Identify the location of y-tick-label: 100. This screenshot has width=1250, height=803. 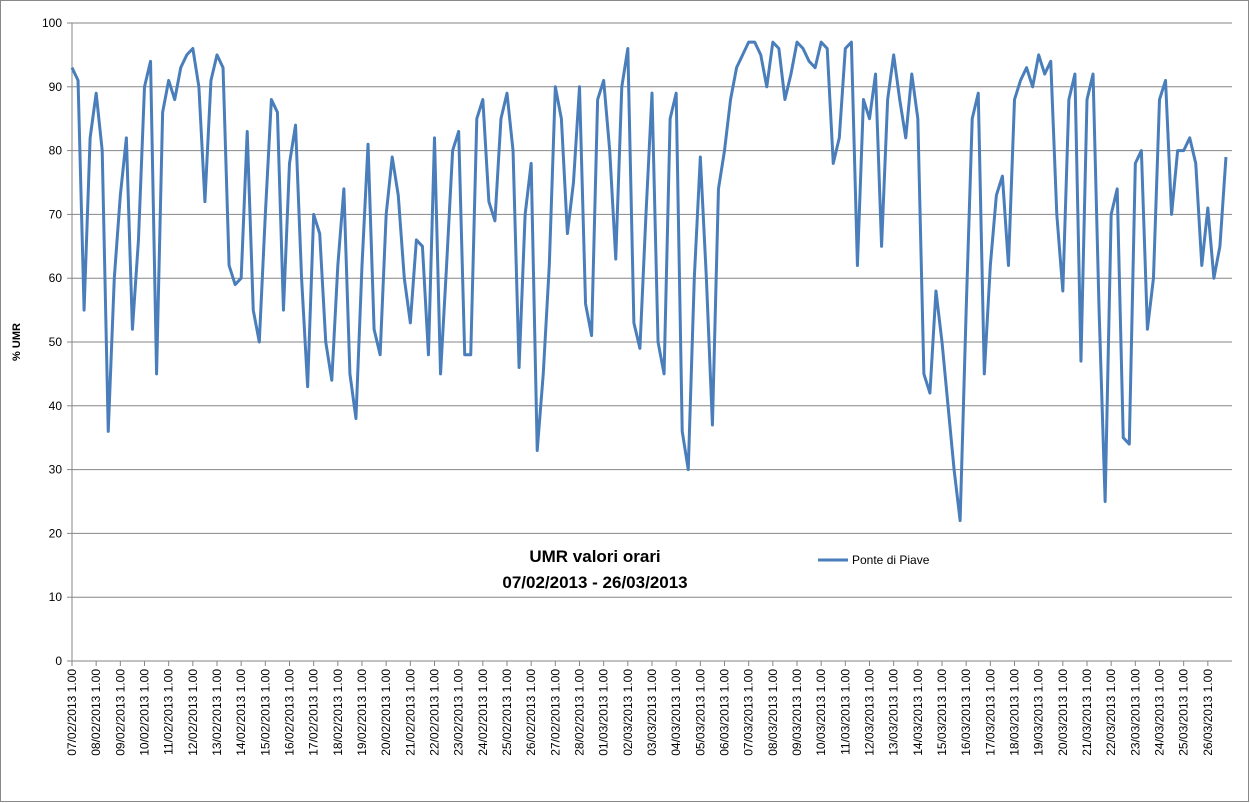
(52, 23).